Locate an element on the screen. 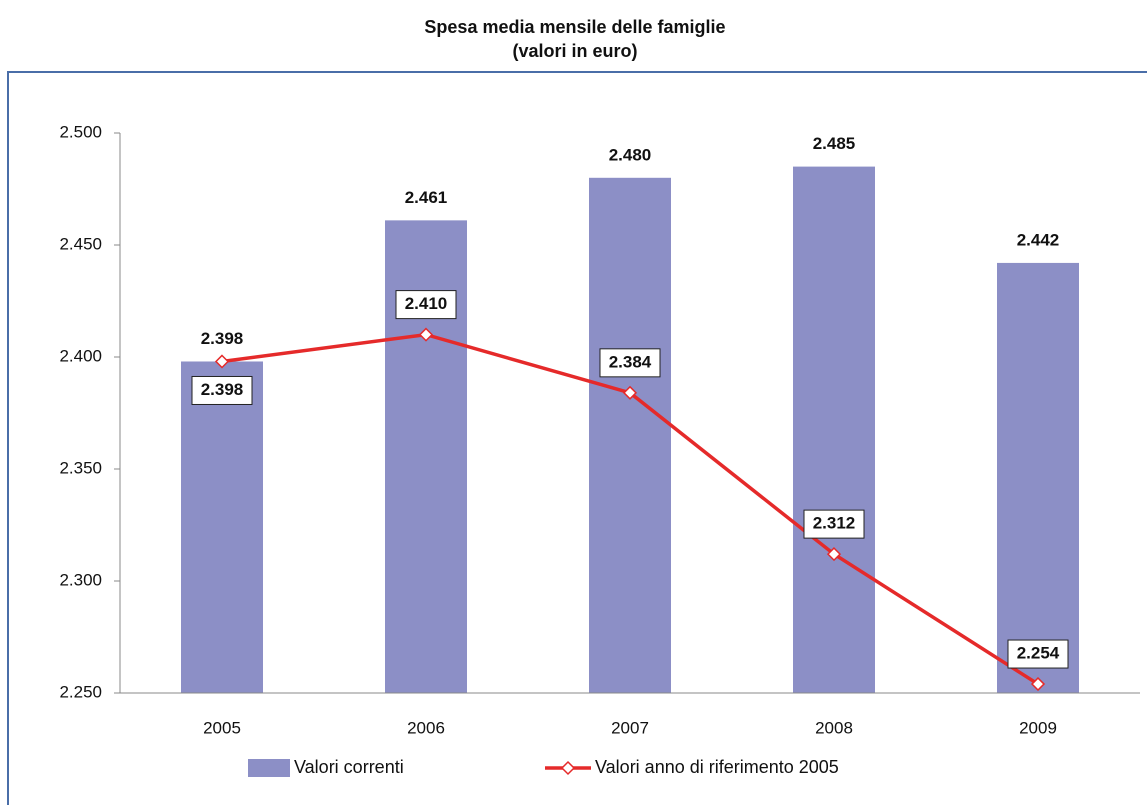 The width and height of the screenshot is (1147, 805). bar-value-label: 2.485 is located at coordinates (834, 143).